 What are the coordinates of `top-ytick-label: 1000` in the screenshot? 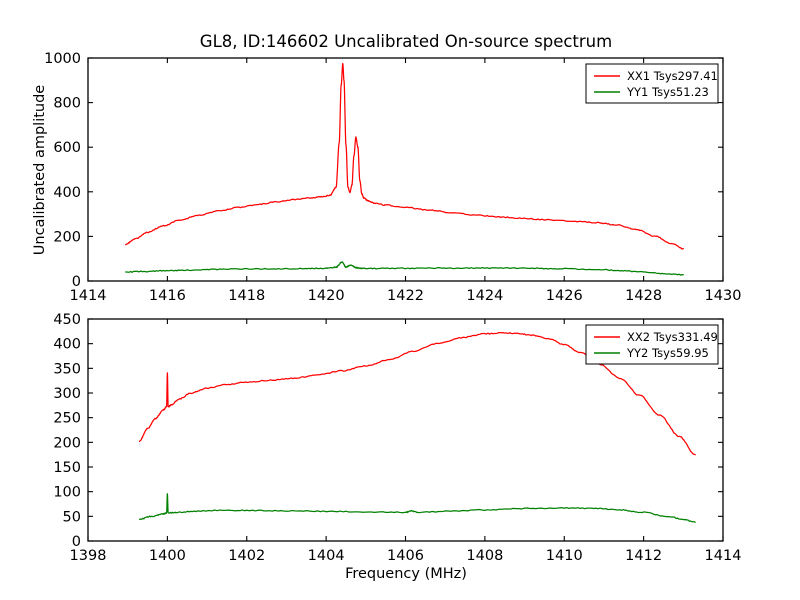 It's located at (62, 59).